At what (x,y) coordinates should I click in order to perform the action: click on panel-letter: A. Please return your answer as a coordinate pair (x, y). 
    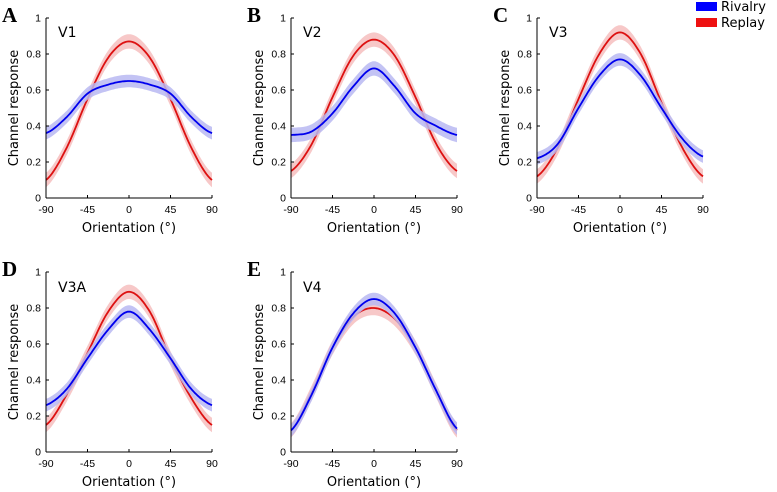
    Looking at the image, I should click on (10, 15).